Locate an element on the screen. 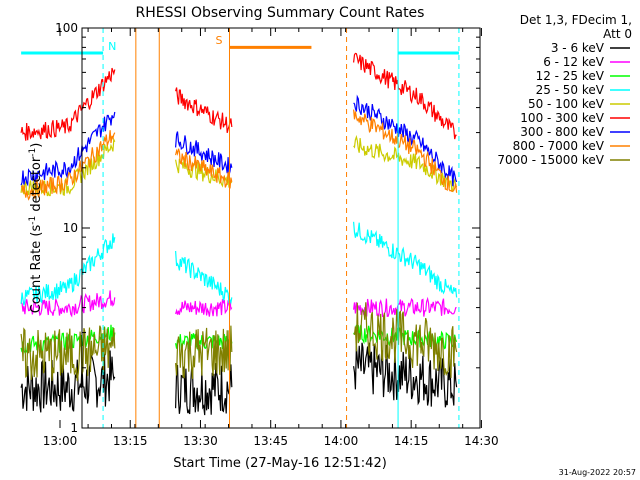 This screenshot has width=640, height=480. legend-item: 25 - 50 keV is located at coordinates (583, 90).